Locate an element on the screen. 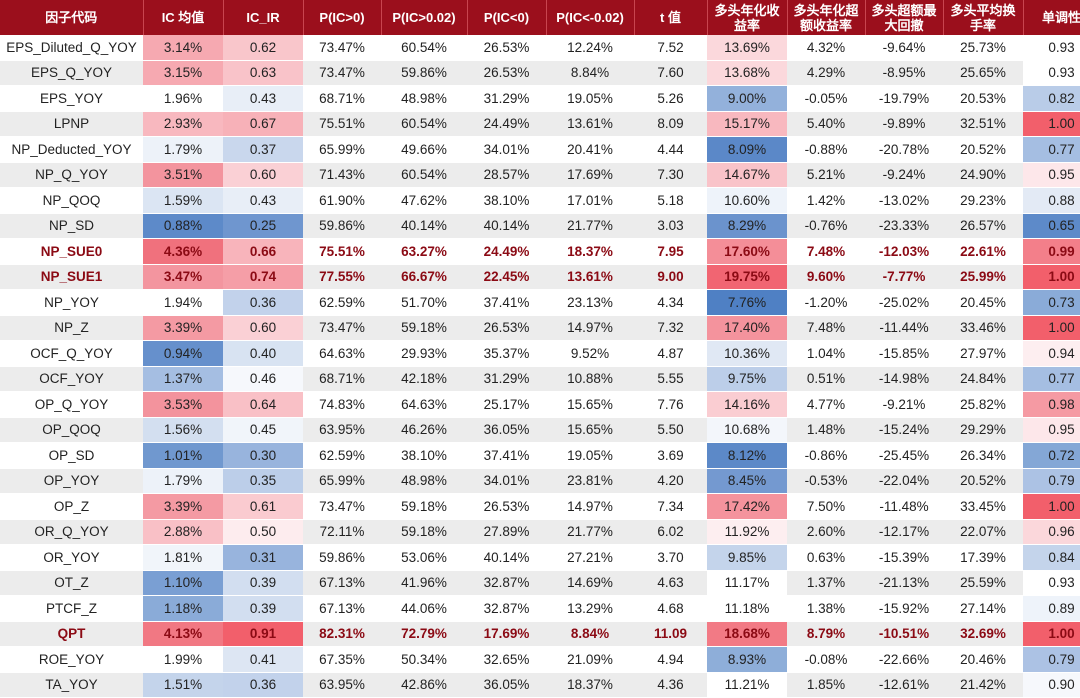 This screenshot has width=1080, height=698. factor-code-cell: LPNP is located at coordinates (71, 124).